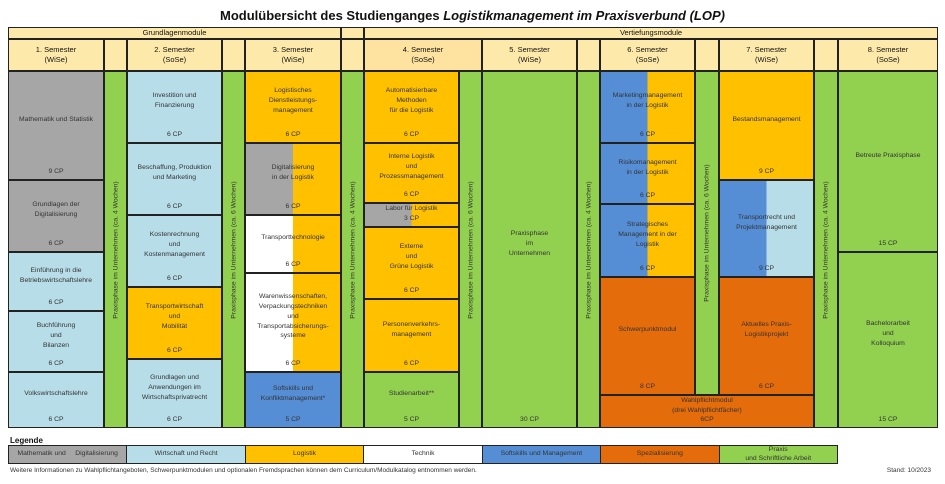  What do you see at coordinates (411, 215) in the screenshot?
I see `module-labor-logistik: Labor für Logistik 3 CP` at bounding box center [411, 215].